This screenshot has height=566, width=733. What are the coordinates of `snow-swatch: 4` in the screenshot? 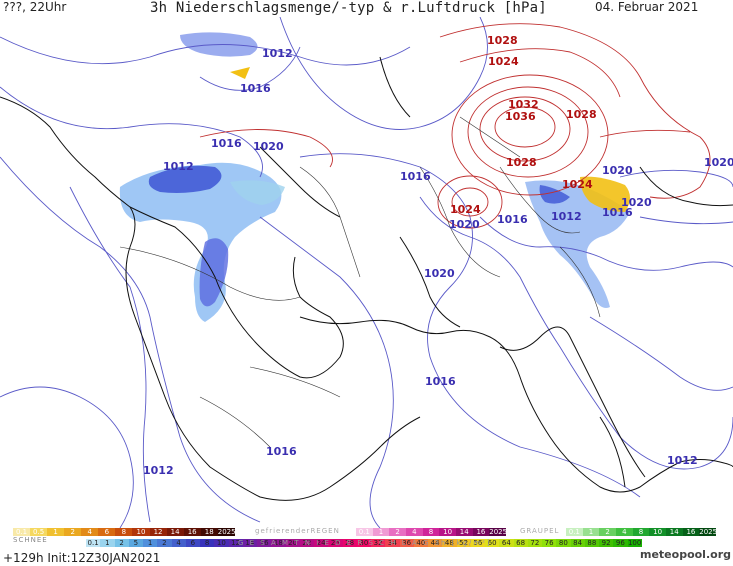 It's located at (90, 532).